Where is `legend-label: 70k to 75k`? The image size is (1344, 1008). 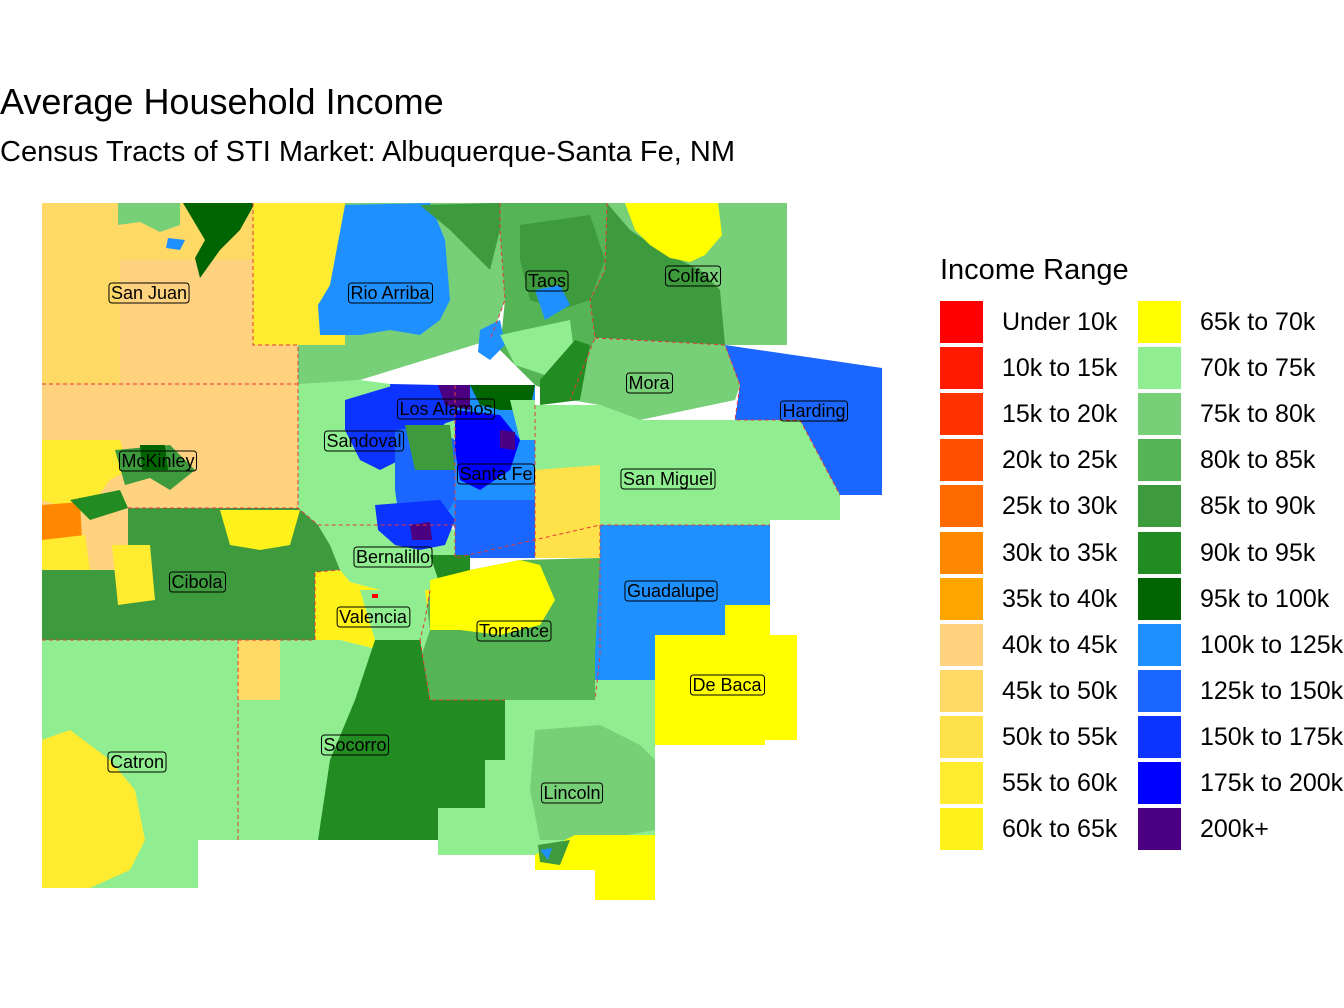
legend-label: 70k to 75k is located at coordinates (1258, 368).